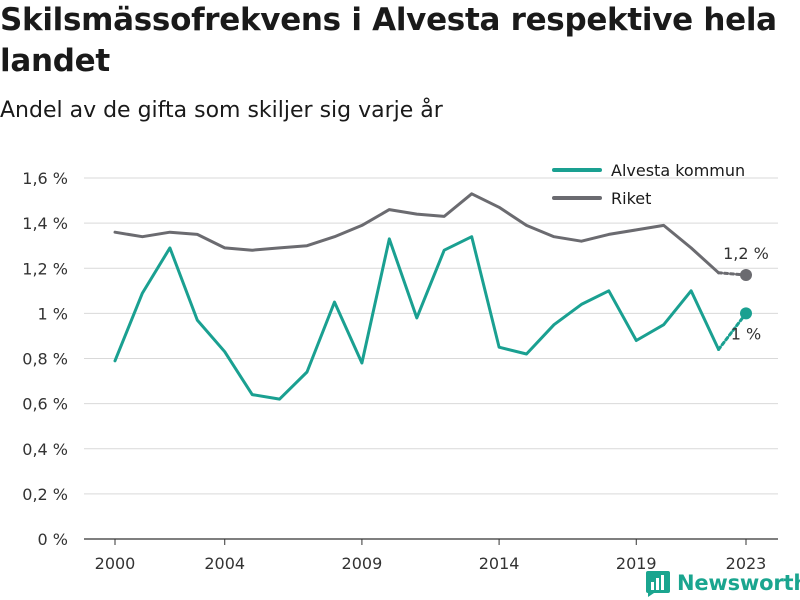  I want to click on legend-label-riket: Riket, so click(631, 198).